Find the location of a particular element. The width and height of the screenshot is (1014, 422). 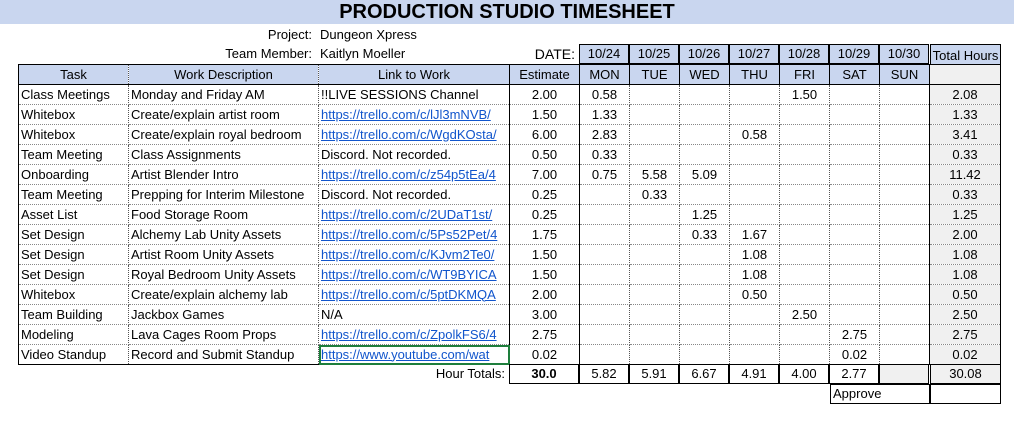

link-cell: https://trello.com/c/WT9BYICA is located at coordinates (414, 274).